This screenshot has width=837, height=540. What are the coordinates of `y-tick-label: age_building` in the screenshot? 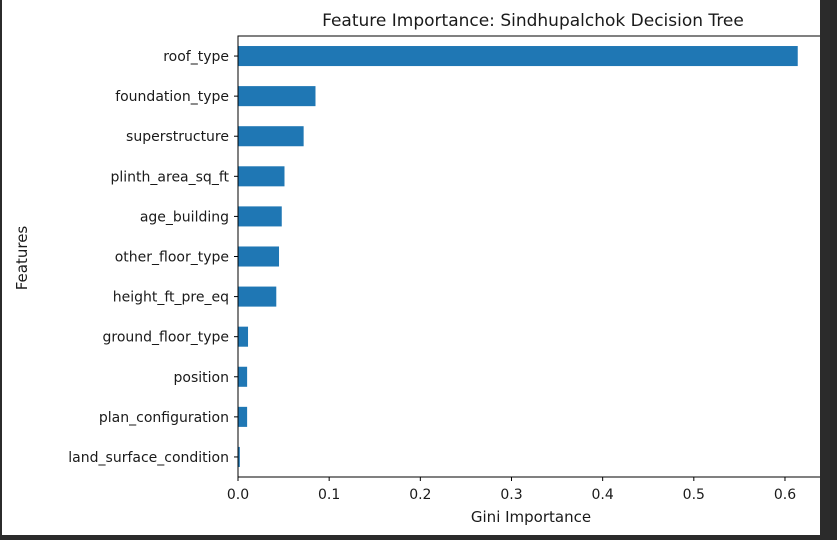 It's located at (184, 217).